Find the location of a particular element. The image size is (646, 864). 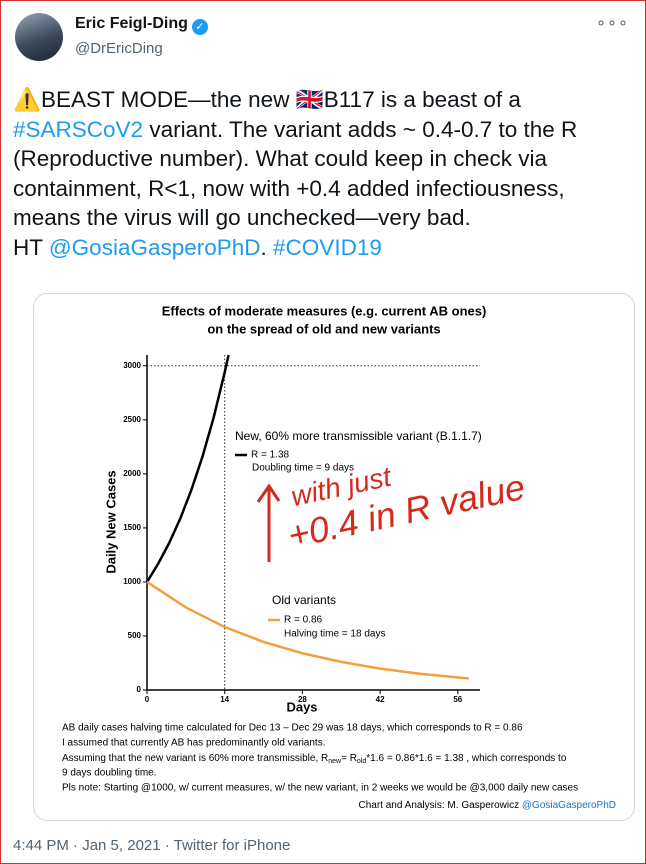

note: 9 days doubling time. is located at coordinates (109, 773).